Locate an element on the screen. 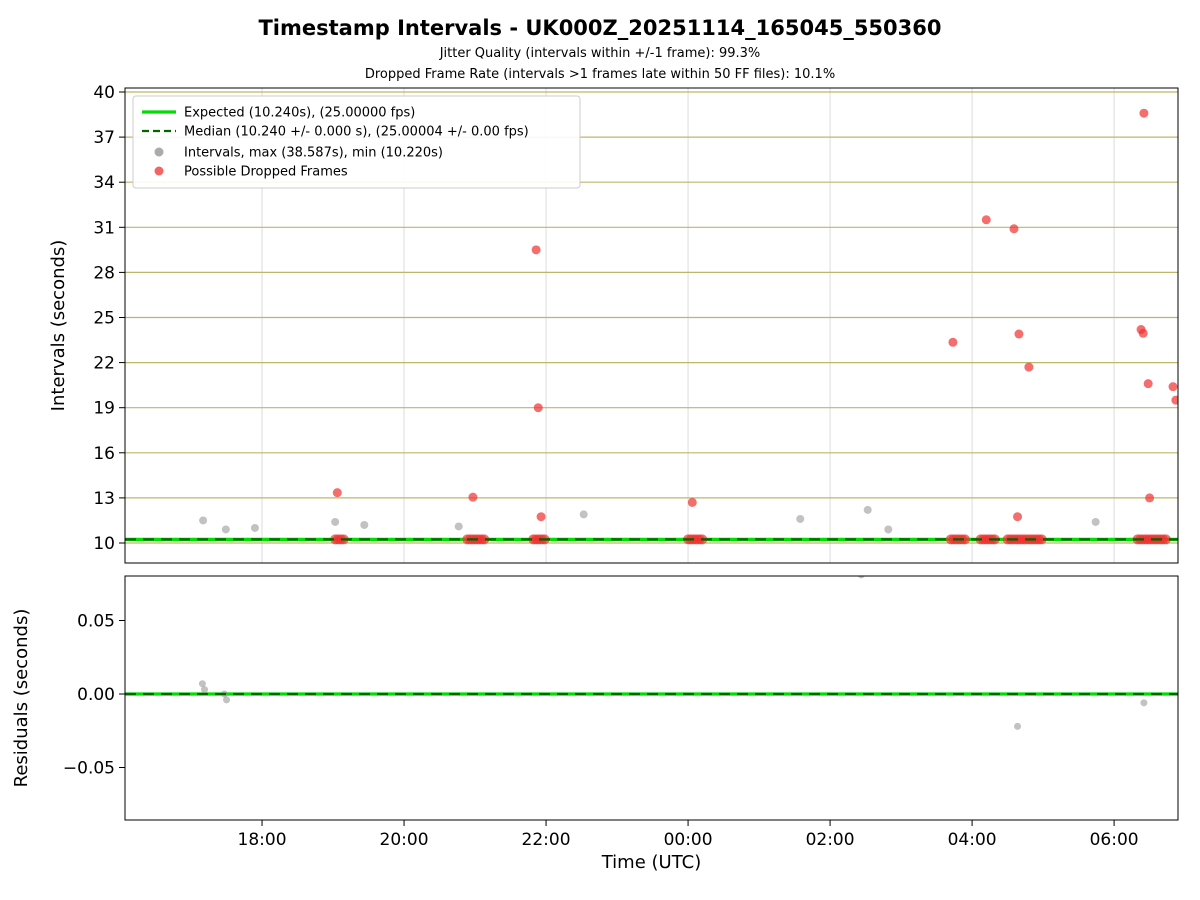 Image resolution: width=1200 pixels, height=900 pixels. x-tick-label: 02:00 is located at coordinates (830, 840).